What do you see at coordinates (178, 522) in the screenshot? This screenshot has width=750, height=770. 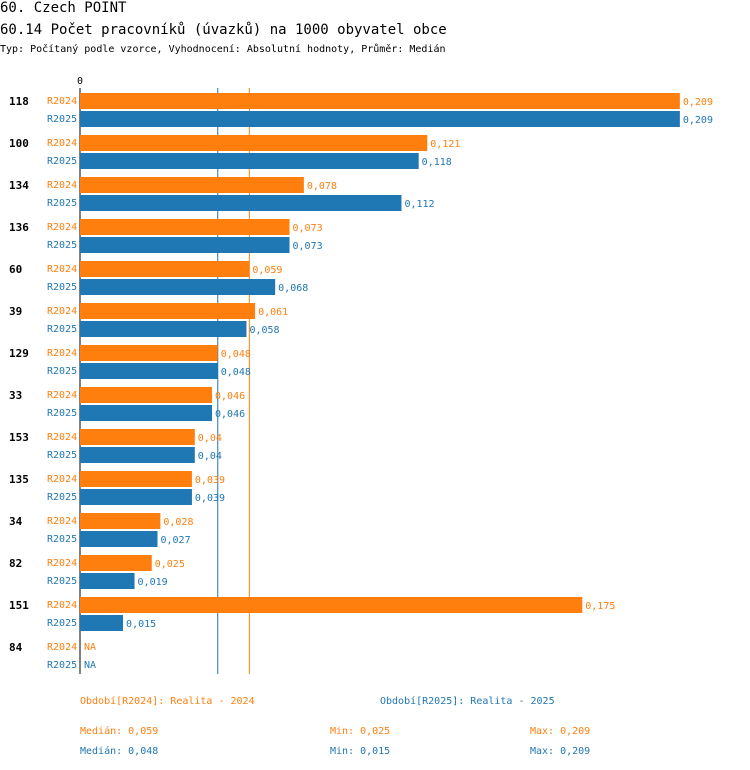 I see `data-label: 0,028` at bounding box center [178, 522].